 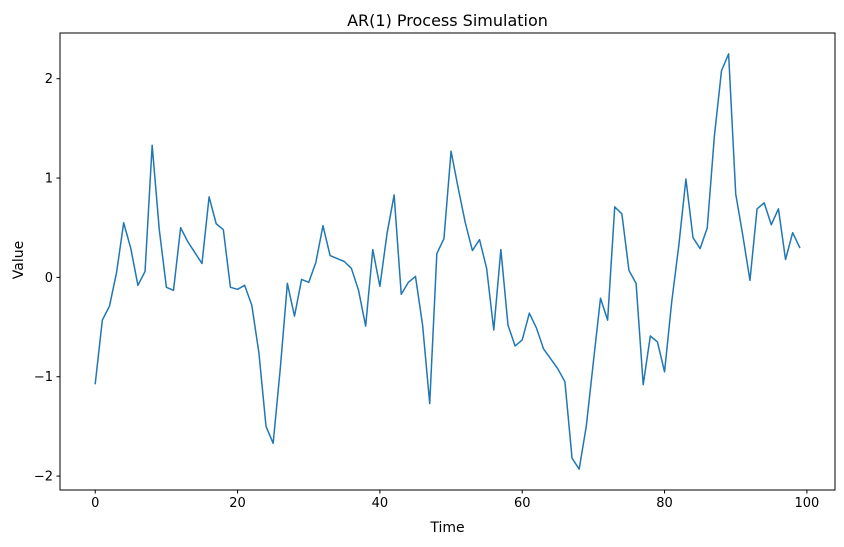 I want to click on y-tick-label: −2, so click(x=43, y=477).